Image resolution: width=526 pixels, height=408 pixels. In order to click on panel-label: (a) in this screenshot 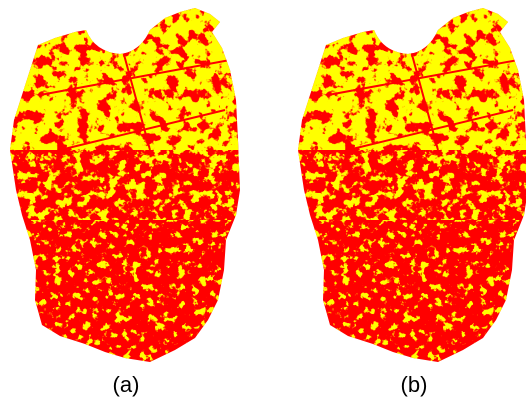, I will do `click(126, 384)`.